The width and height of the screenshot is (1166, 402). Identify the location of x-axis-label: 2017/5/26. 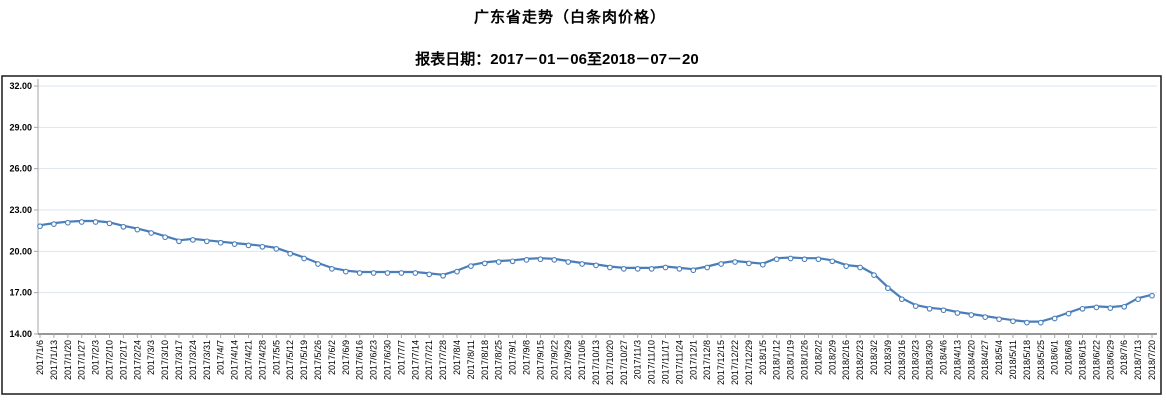
(318, 360).